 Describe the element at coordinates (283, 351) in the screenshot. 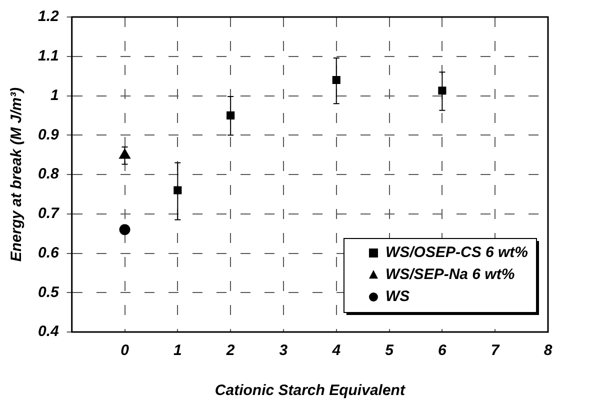

I see `x-tick-label: 3` at that location.